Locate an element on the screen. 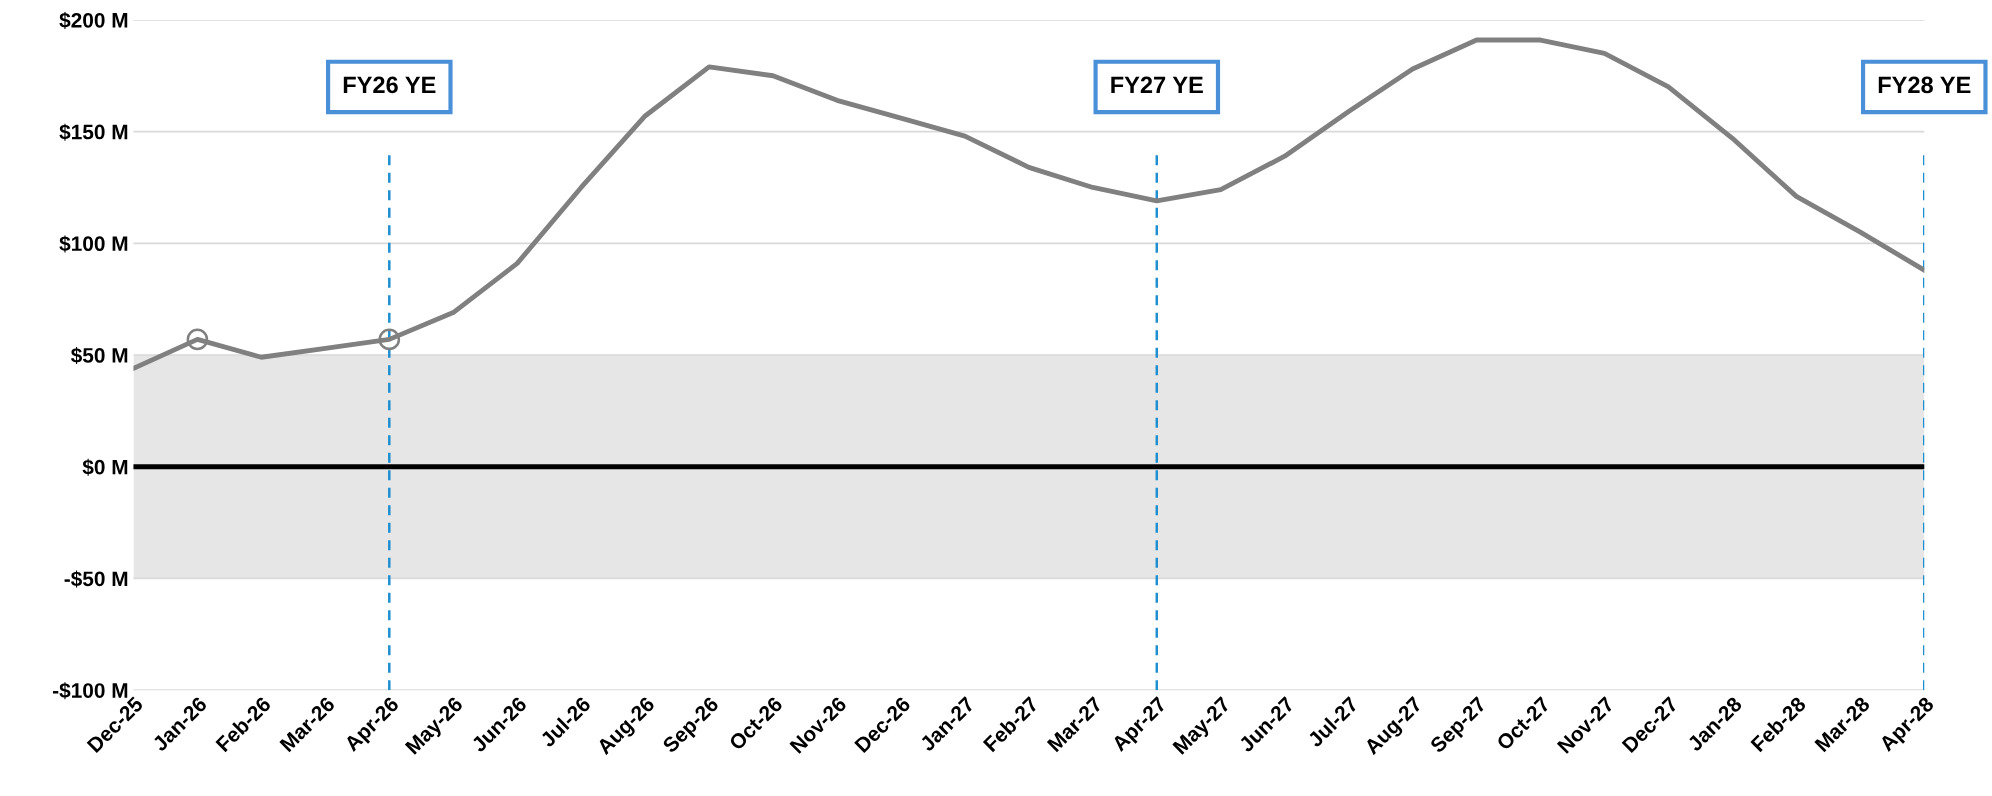  y-tick-label: -$100 M is located at coordinates (90, 691).